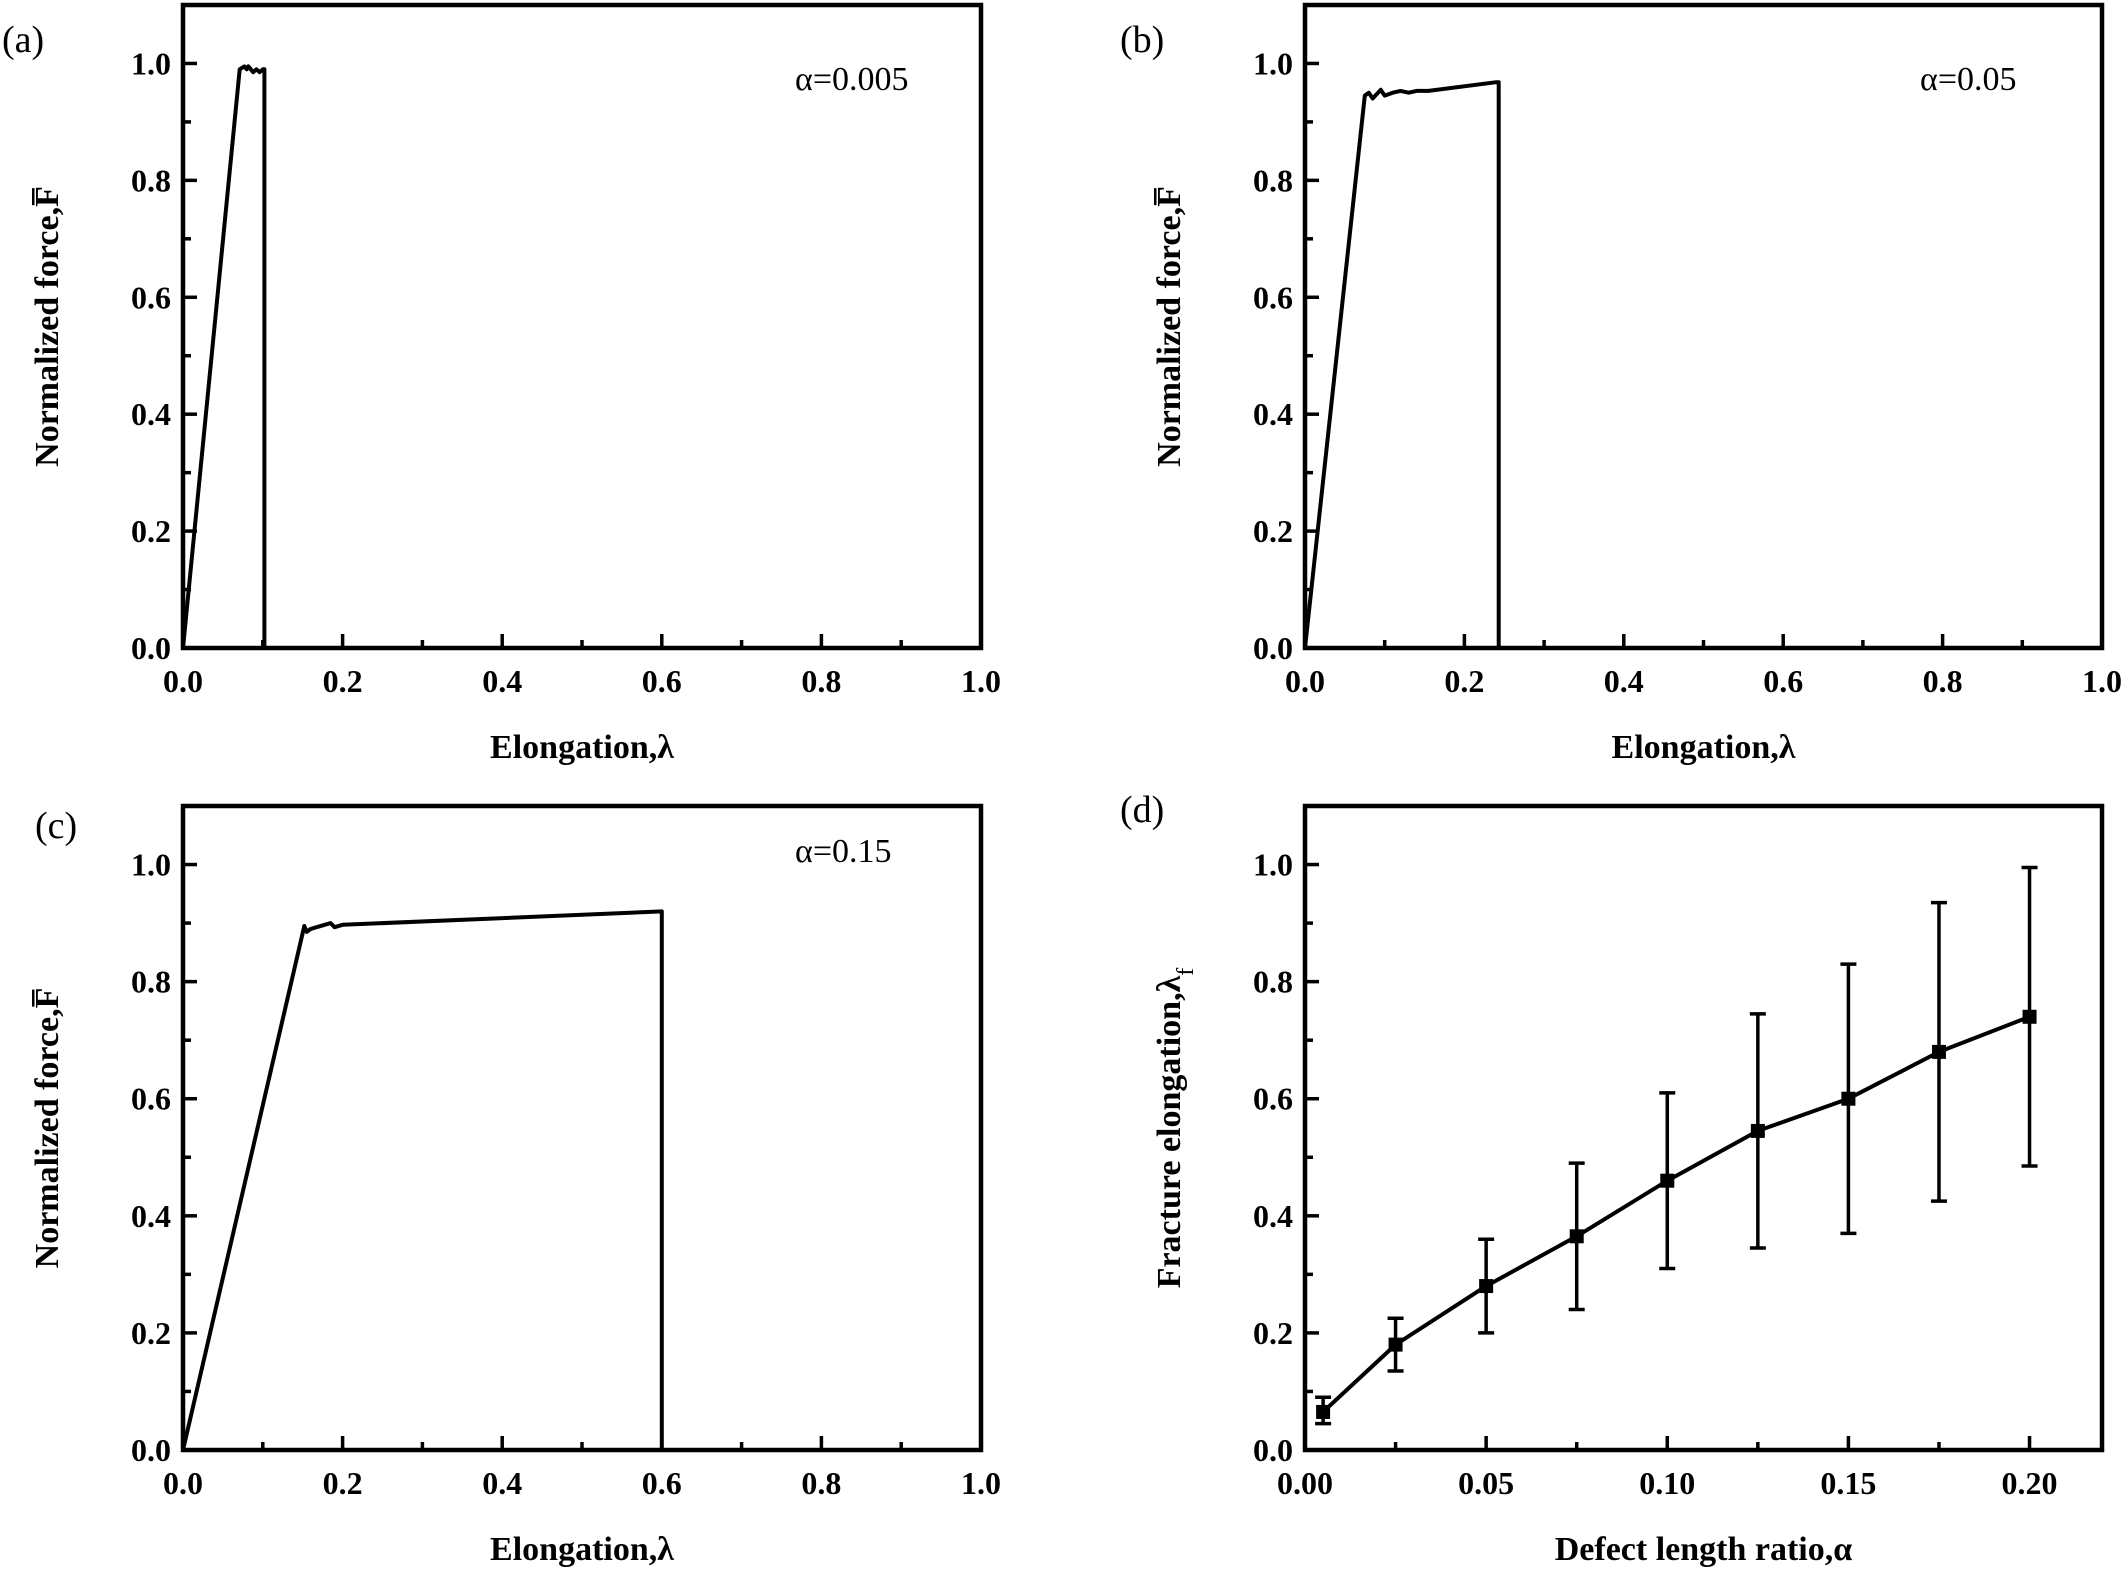 Image resolution: width=2128 pixels, height=1570 pixels. What do you see at coordinates (1142, 810) in the screenshot?
I see `panel-label: (d)` at bounding box center [1142, 810].